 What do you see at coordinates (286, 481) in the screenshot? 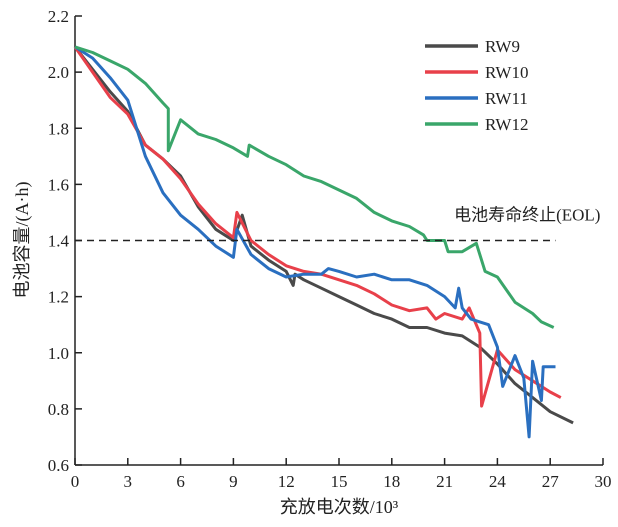
I see `x-tick-label: 12` at bounding box center [286, 481].